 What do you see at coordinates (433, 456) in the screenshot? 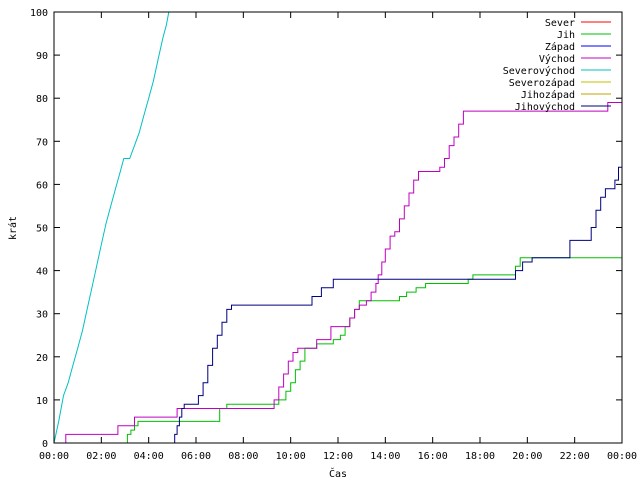
I see `x-tick-label: 16:00` at bounding box center [433, 456].